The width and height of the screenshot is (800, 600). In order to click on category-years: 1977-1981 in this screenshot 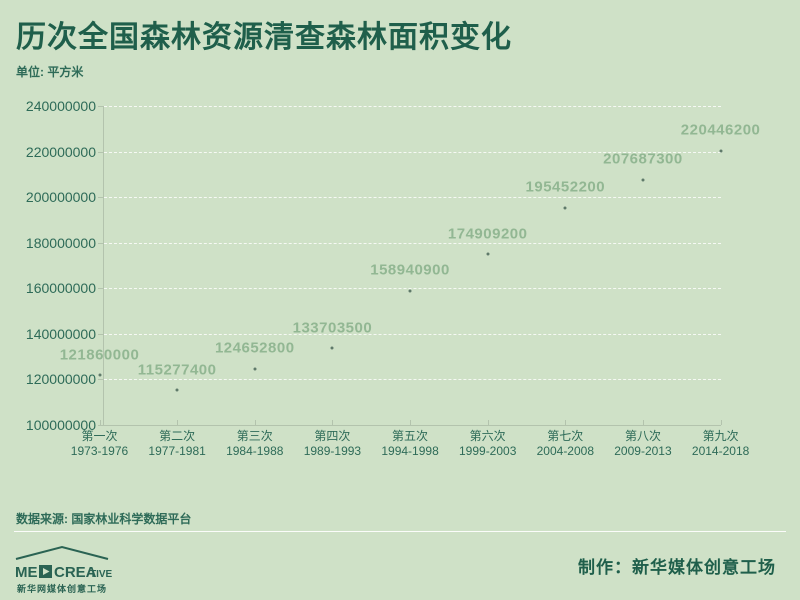, I will do `click(177, 451)`.